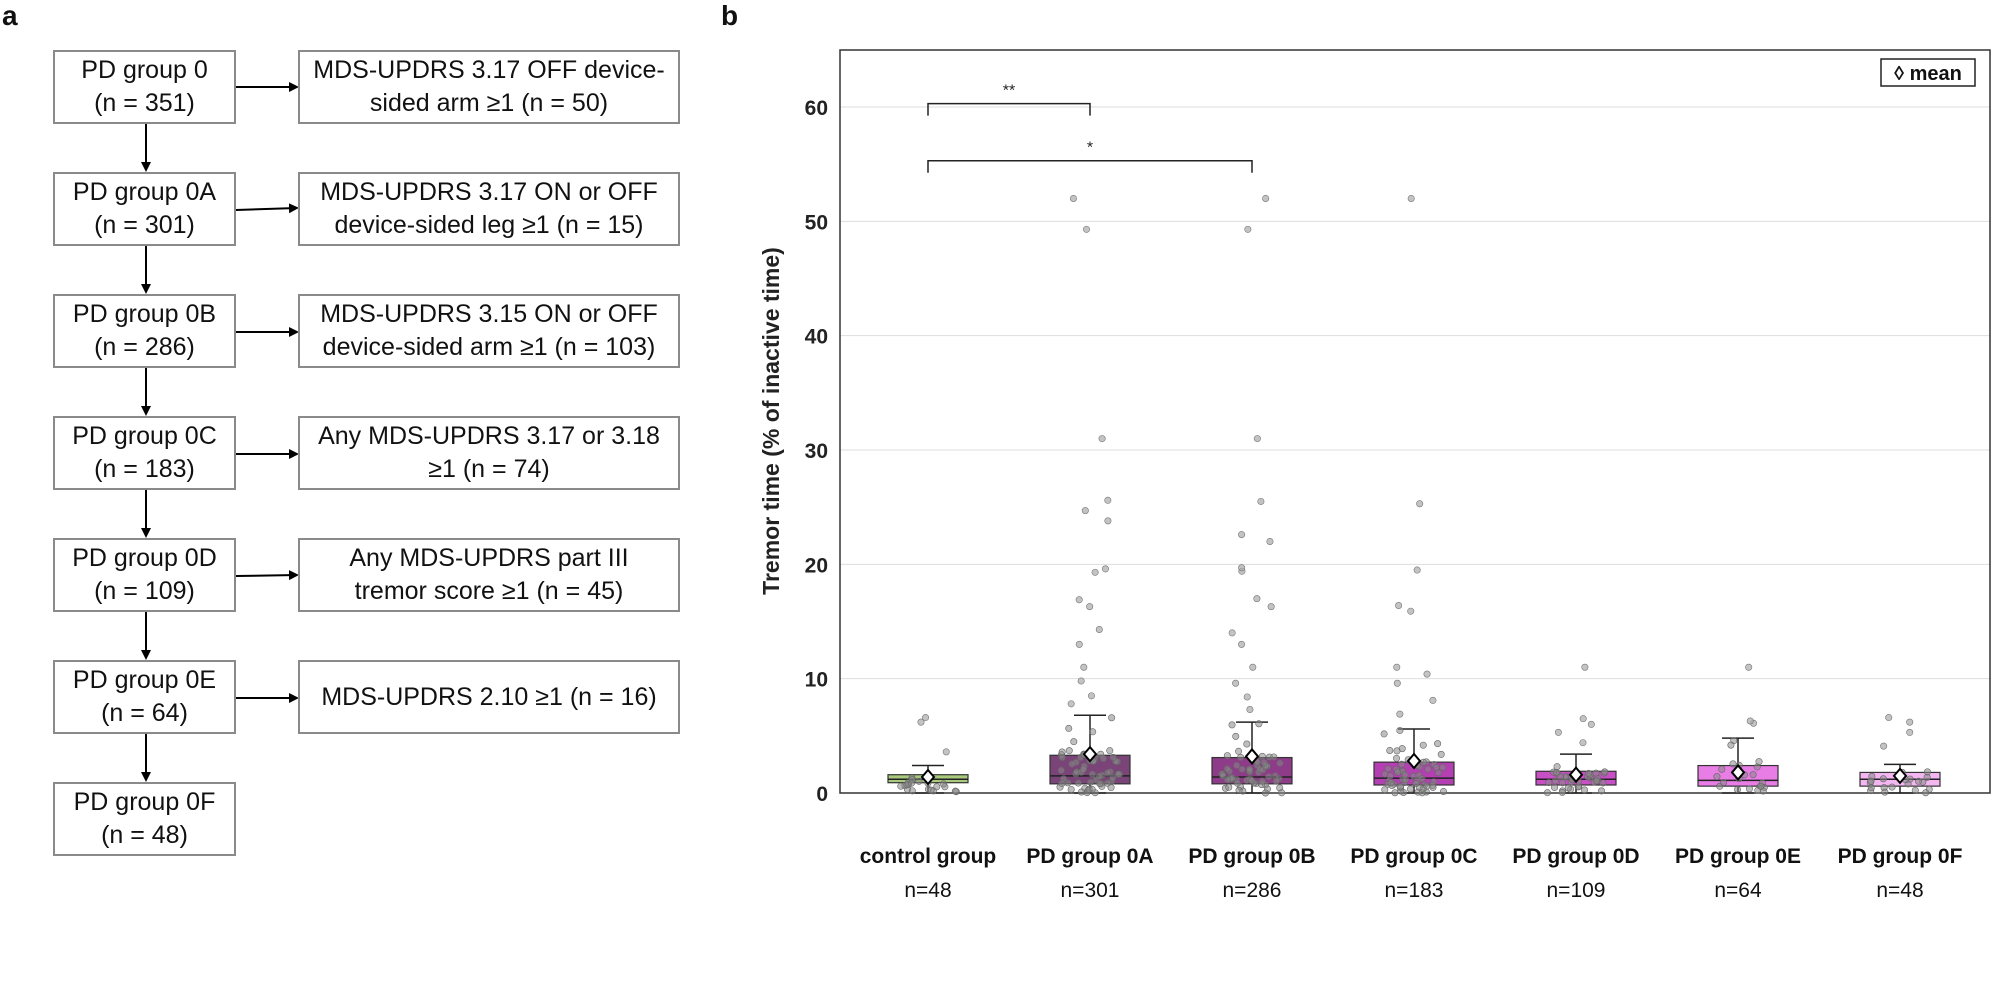 The width and height of the screenshot is (1999, 999). What do you see at coordinates (144, 103) in the screenshot?
I see `flow-box-count: (n = 351)` at bounding box center [144, 103].